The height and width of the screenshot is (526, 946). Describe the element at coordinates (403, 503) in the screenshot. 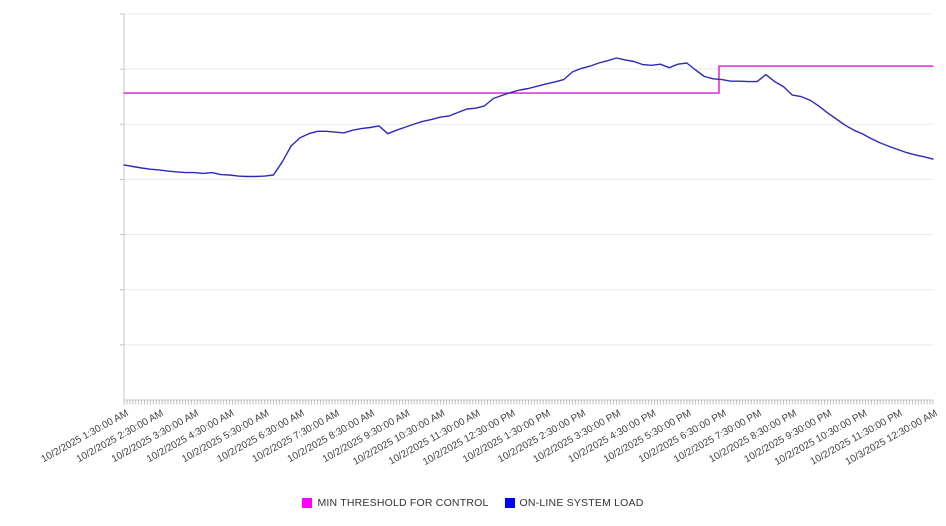

I see `legend-label-min-threshold: MIN THRESHOLD FOR CONTROL` at that location.